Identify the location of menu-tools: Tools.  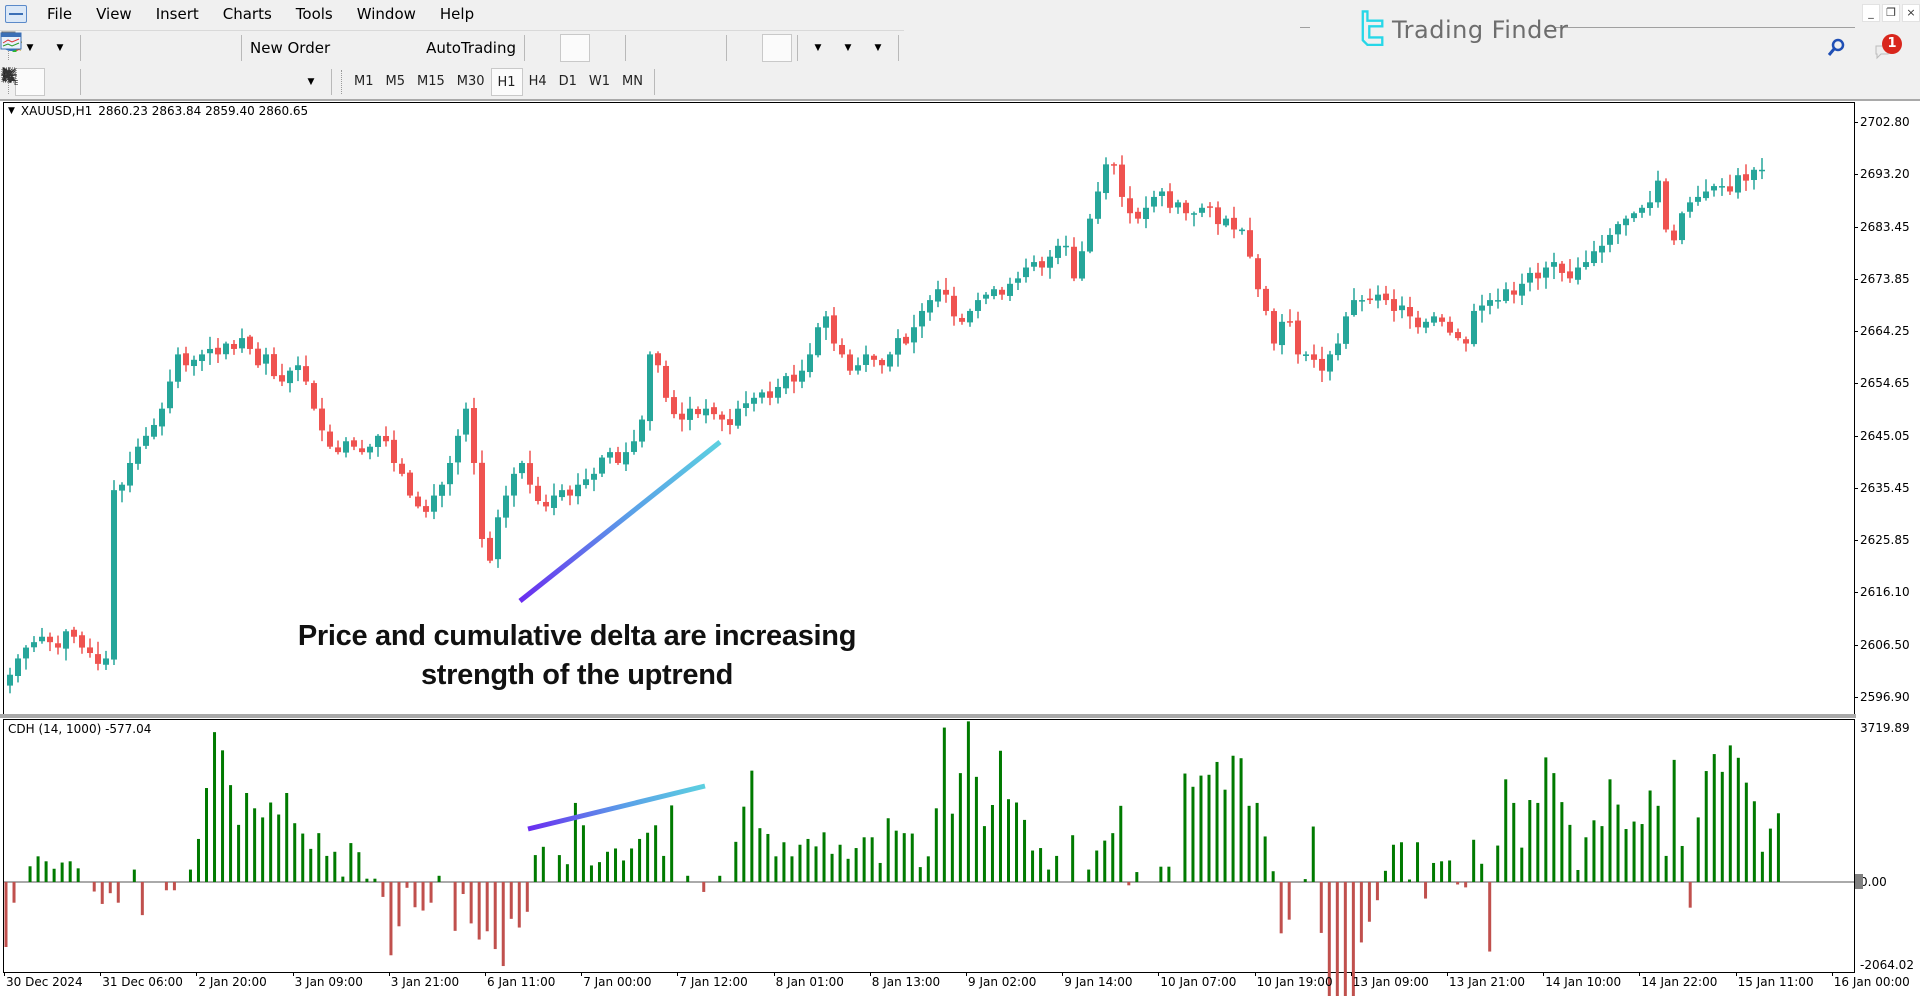
(314, 14).